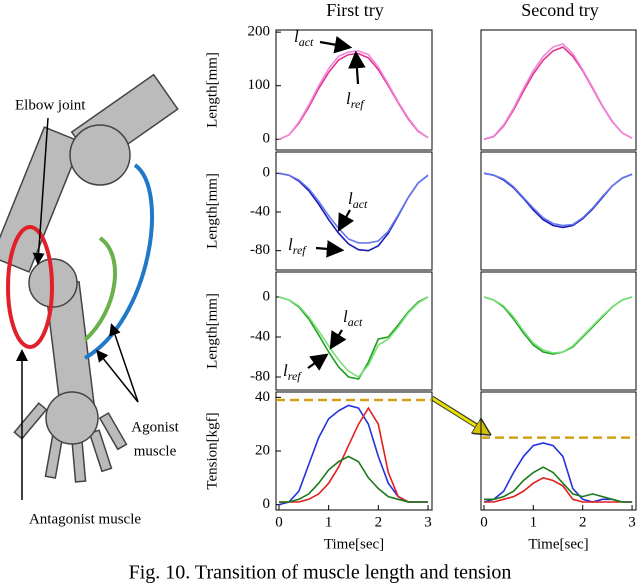 The height and width of the screenshot is (587, 640). What do you see at coordinates (259, 85) in the screenshot?
I see `y-tick-label: 100` at bounding box center [259, 85].